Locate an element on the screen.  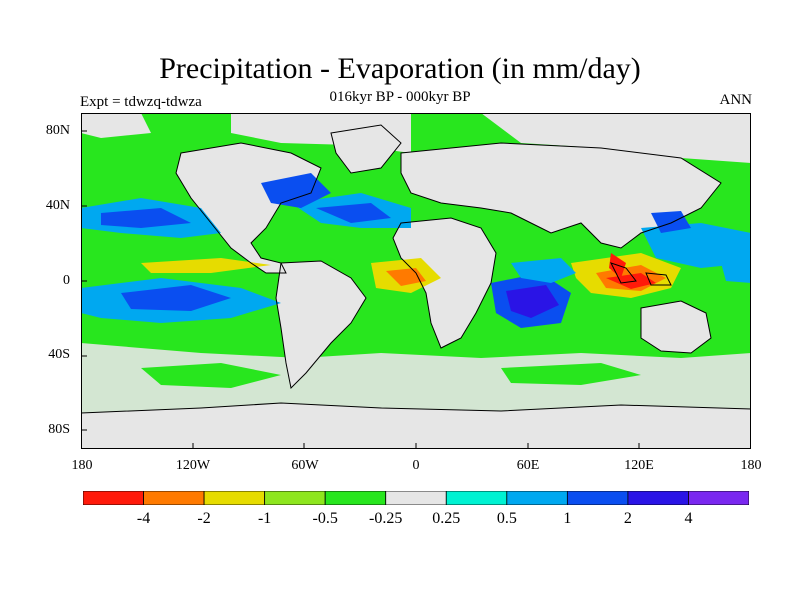
continent-australia is located at coordinates (676, 327).